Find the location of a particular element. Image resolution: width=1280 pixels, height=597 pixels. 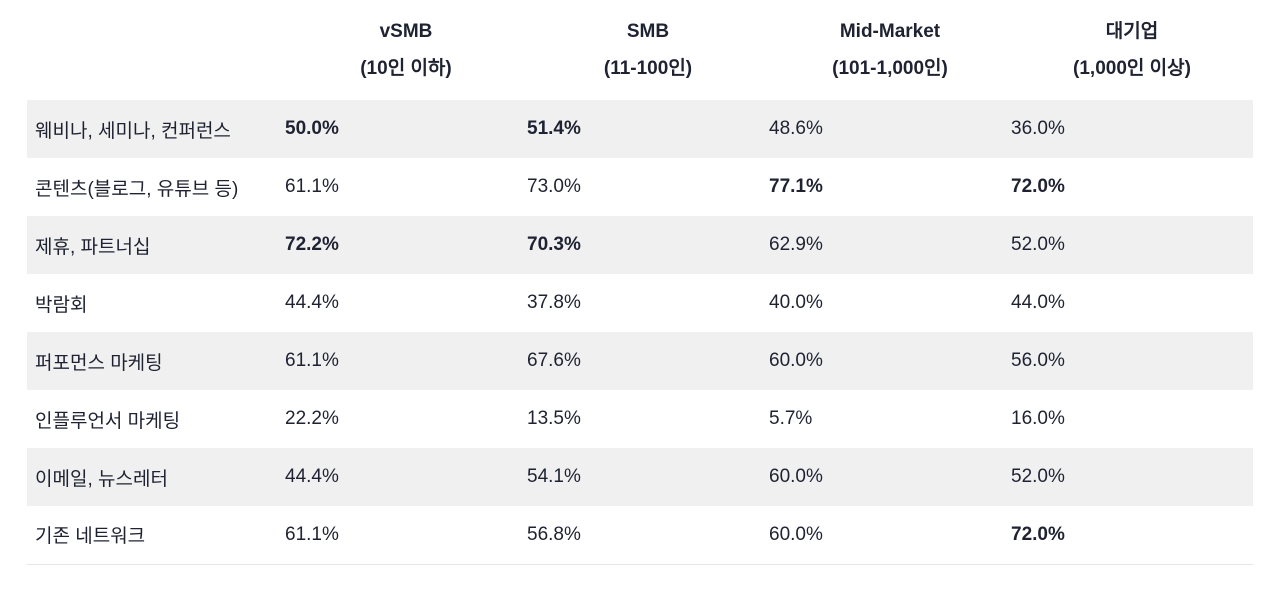

row-label: 웨비나, 세미나, 컨퍼런스 is located at coordinates (133, 131).